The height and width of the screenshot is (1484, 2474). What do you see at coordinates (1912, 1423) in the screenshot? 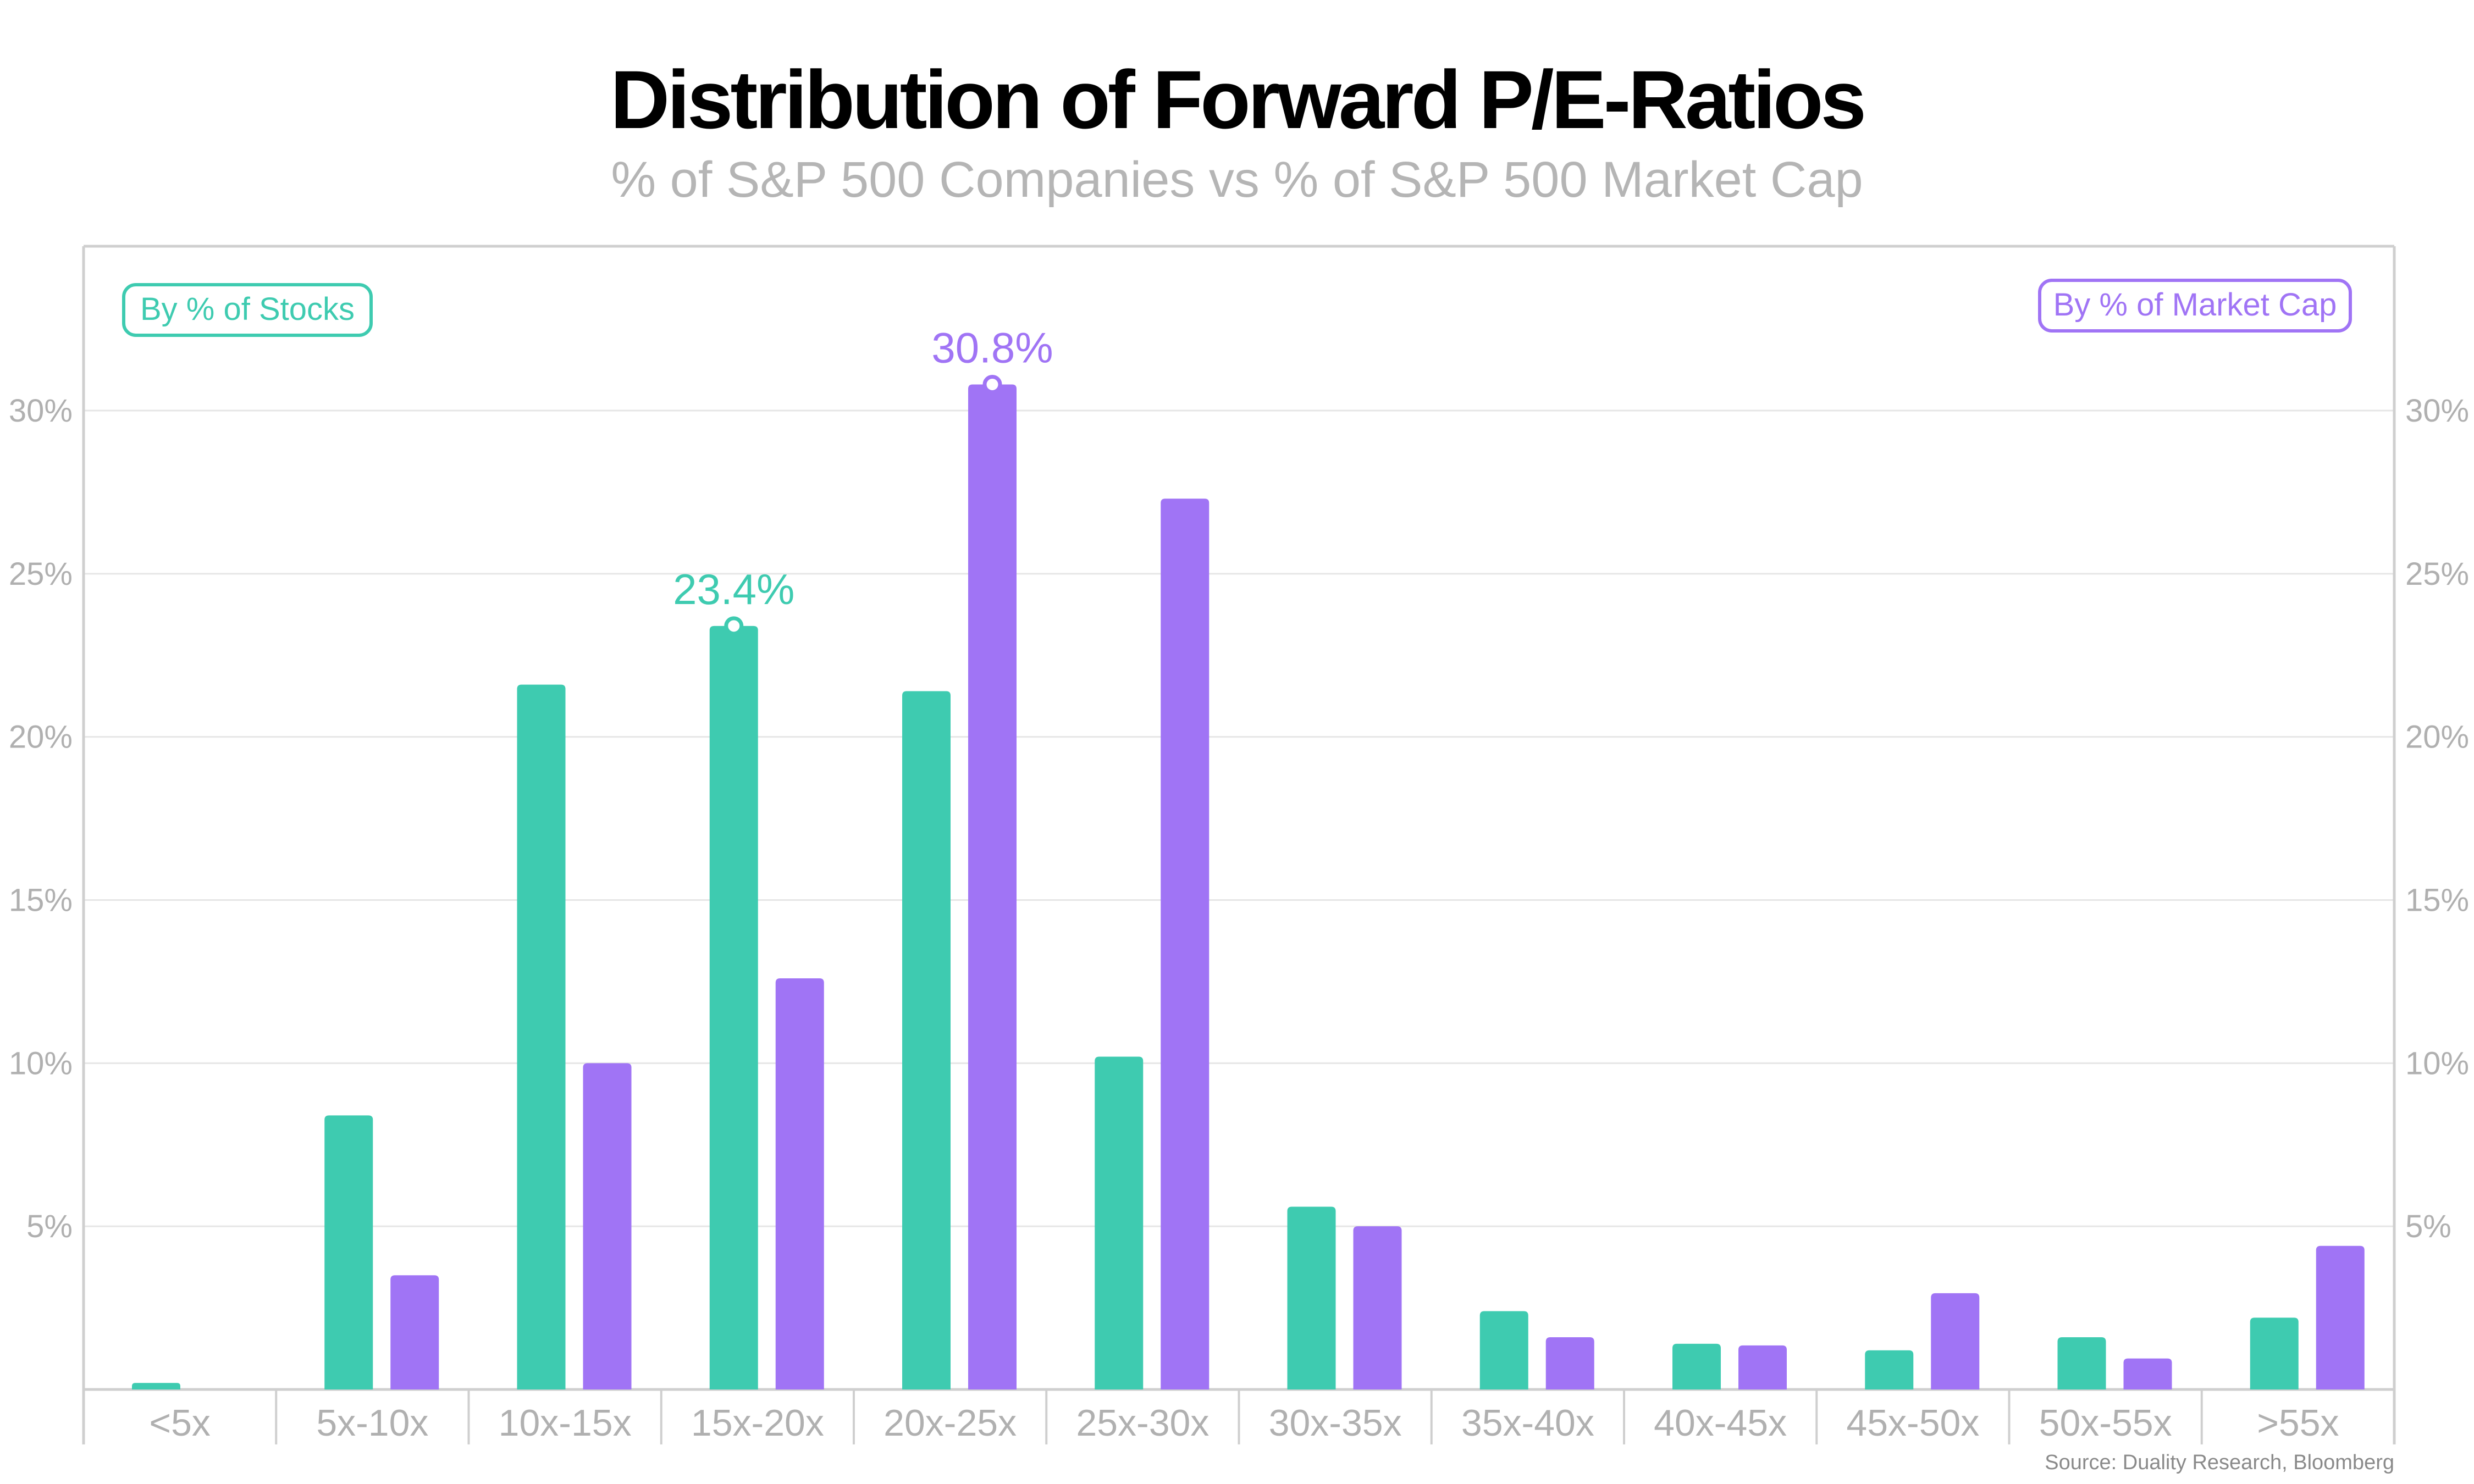
I see `x-tick-label: 45x-50x` at bounding box center [1912, 1423].